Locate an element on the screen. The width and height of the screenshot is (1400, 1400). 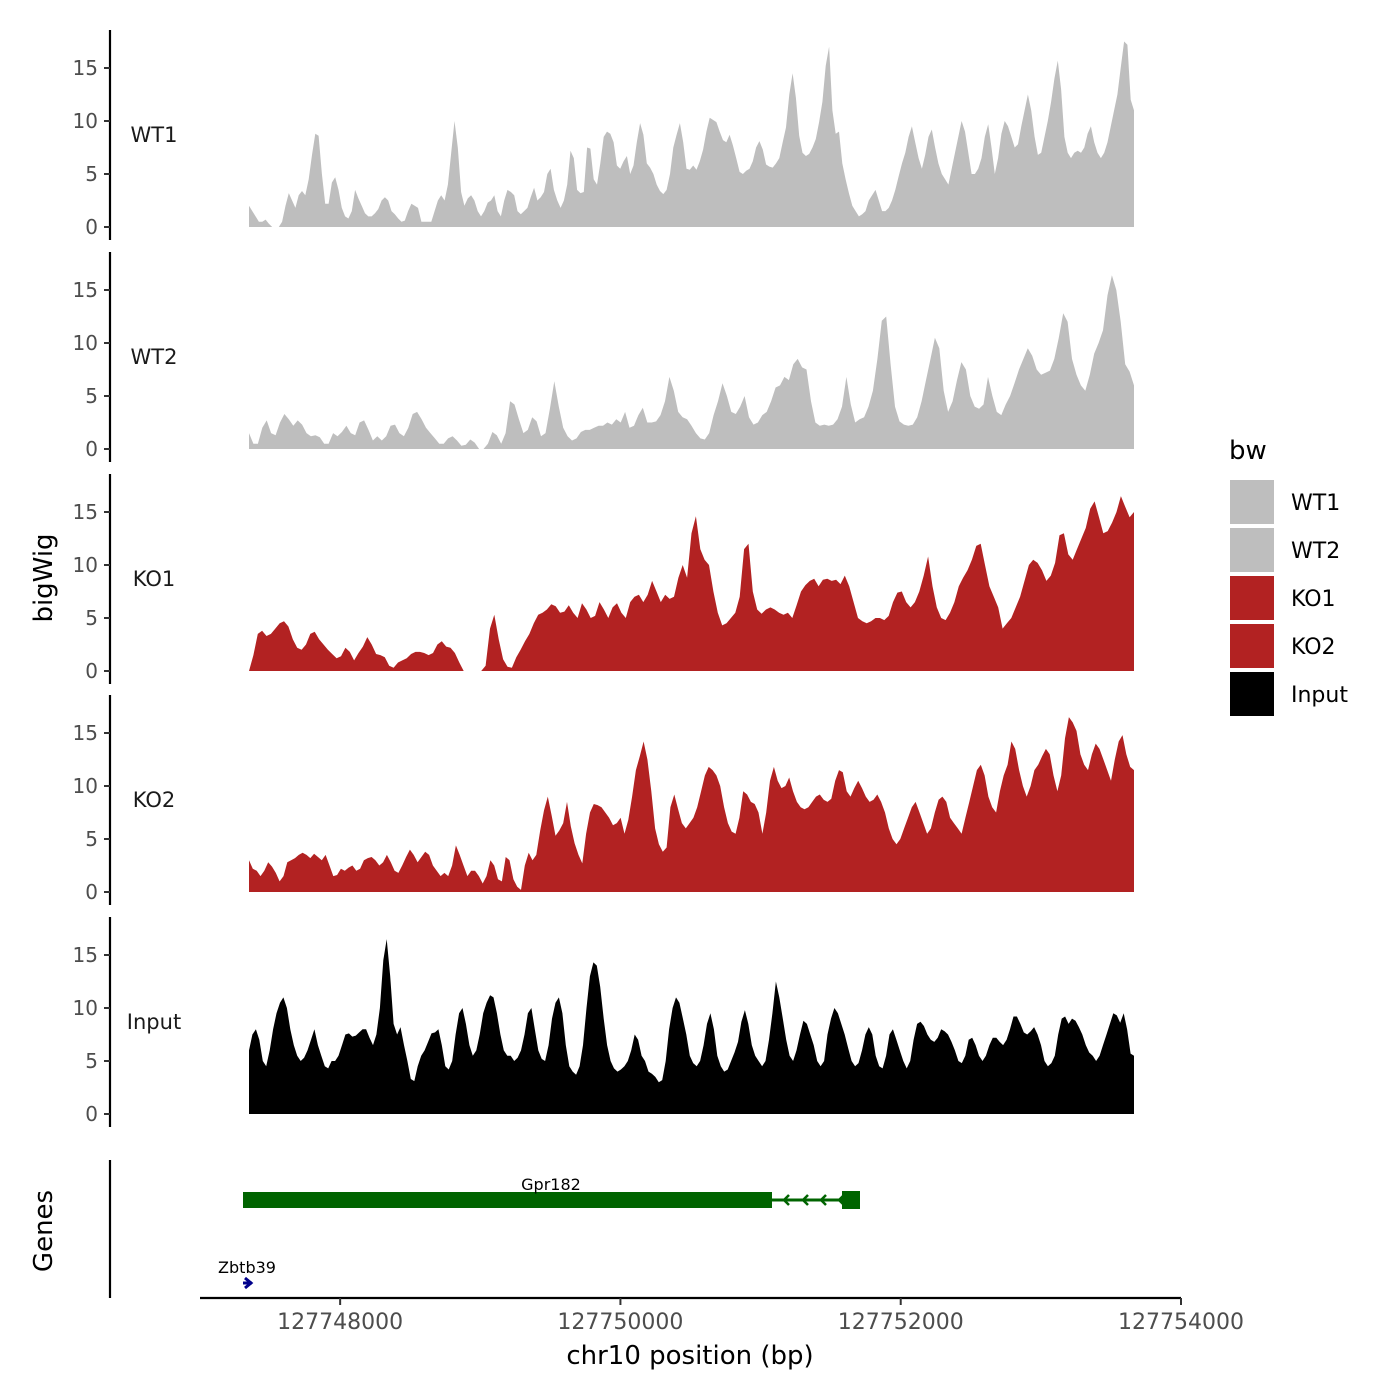
signal-area-ko1 is located at coordinates (691, 583).